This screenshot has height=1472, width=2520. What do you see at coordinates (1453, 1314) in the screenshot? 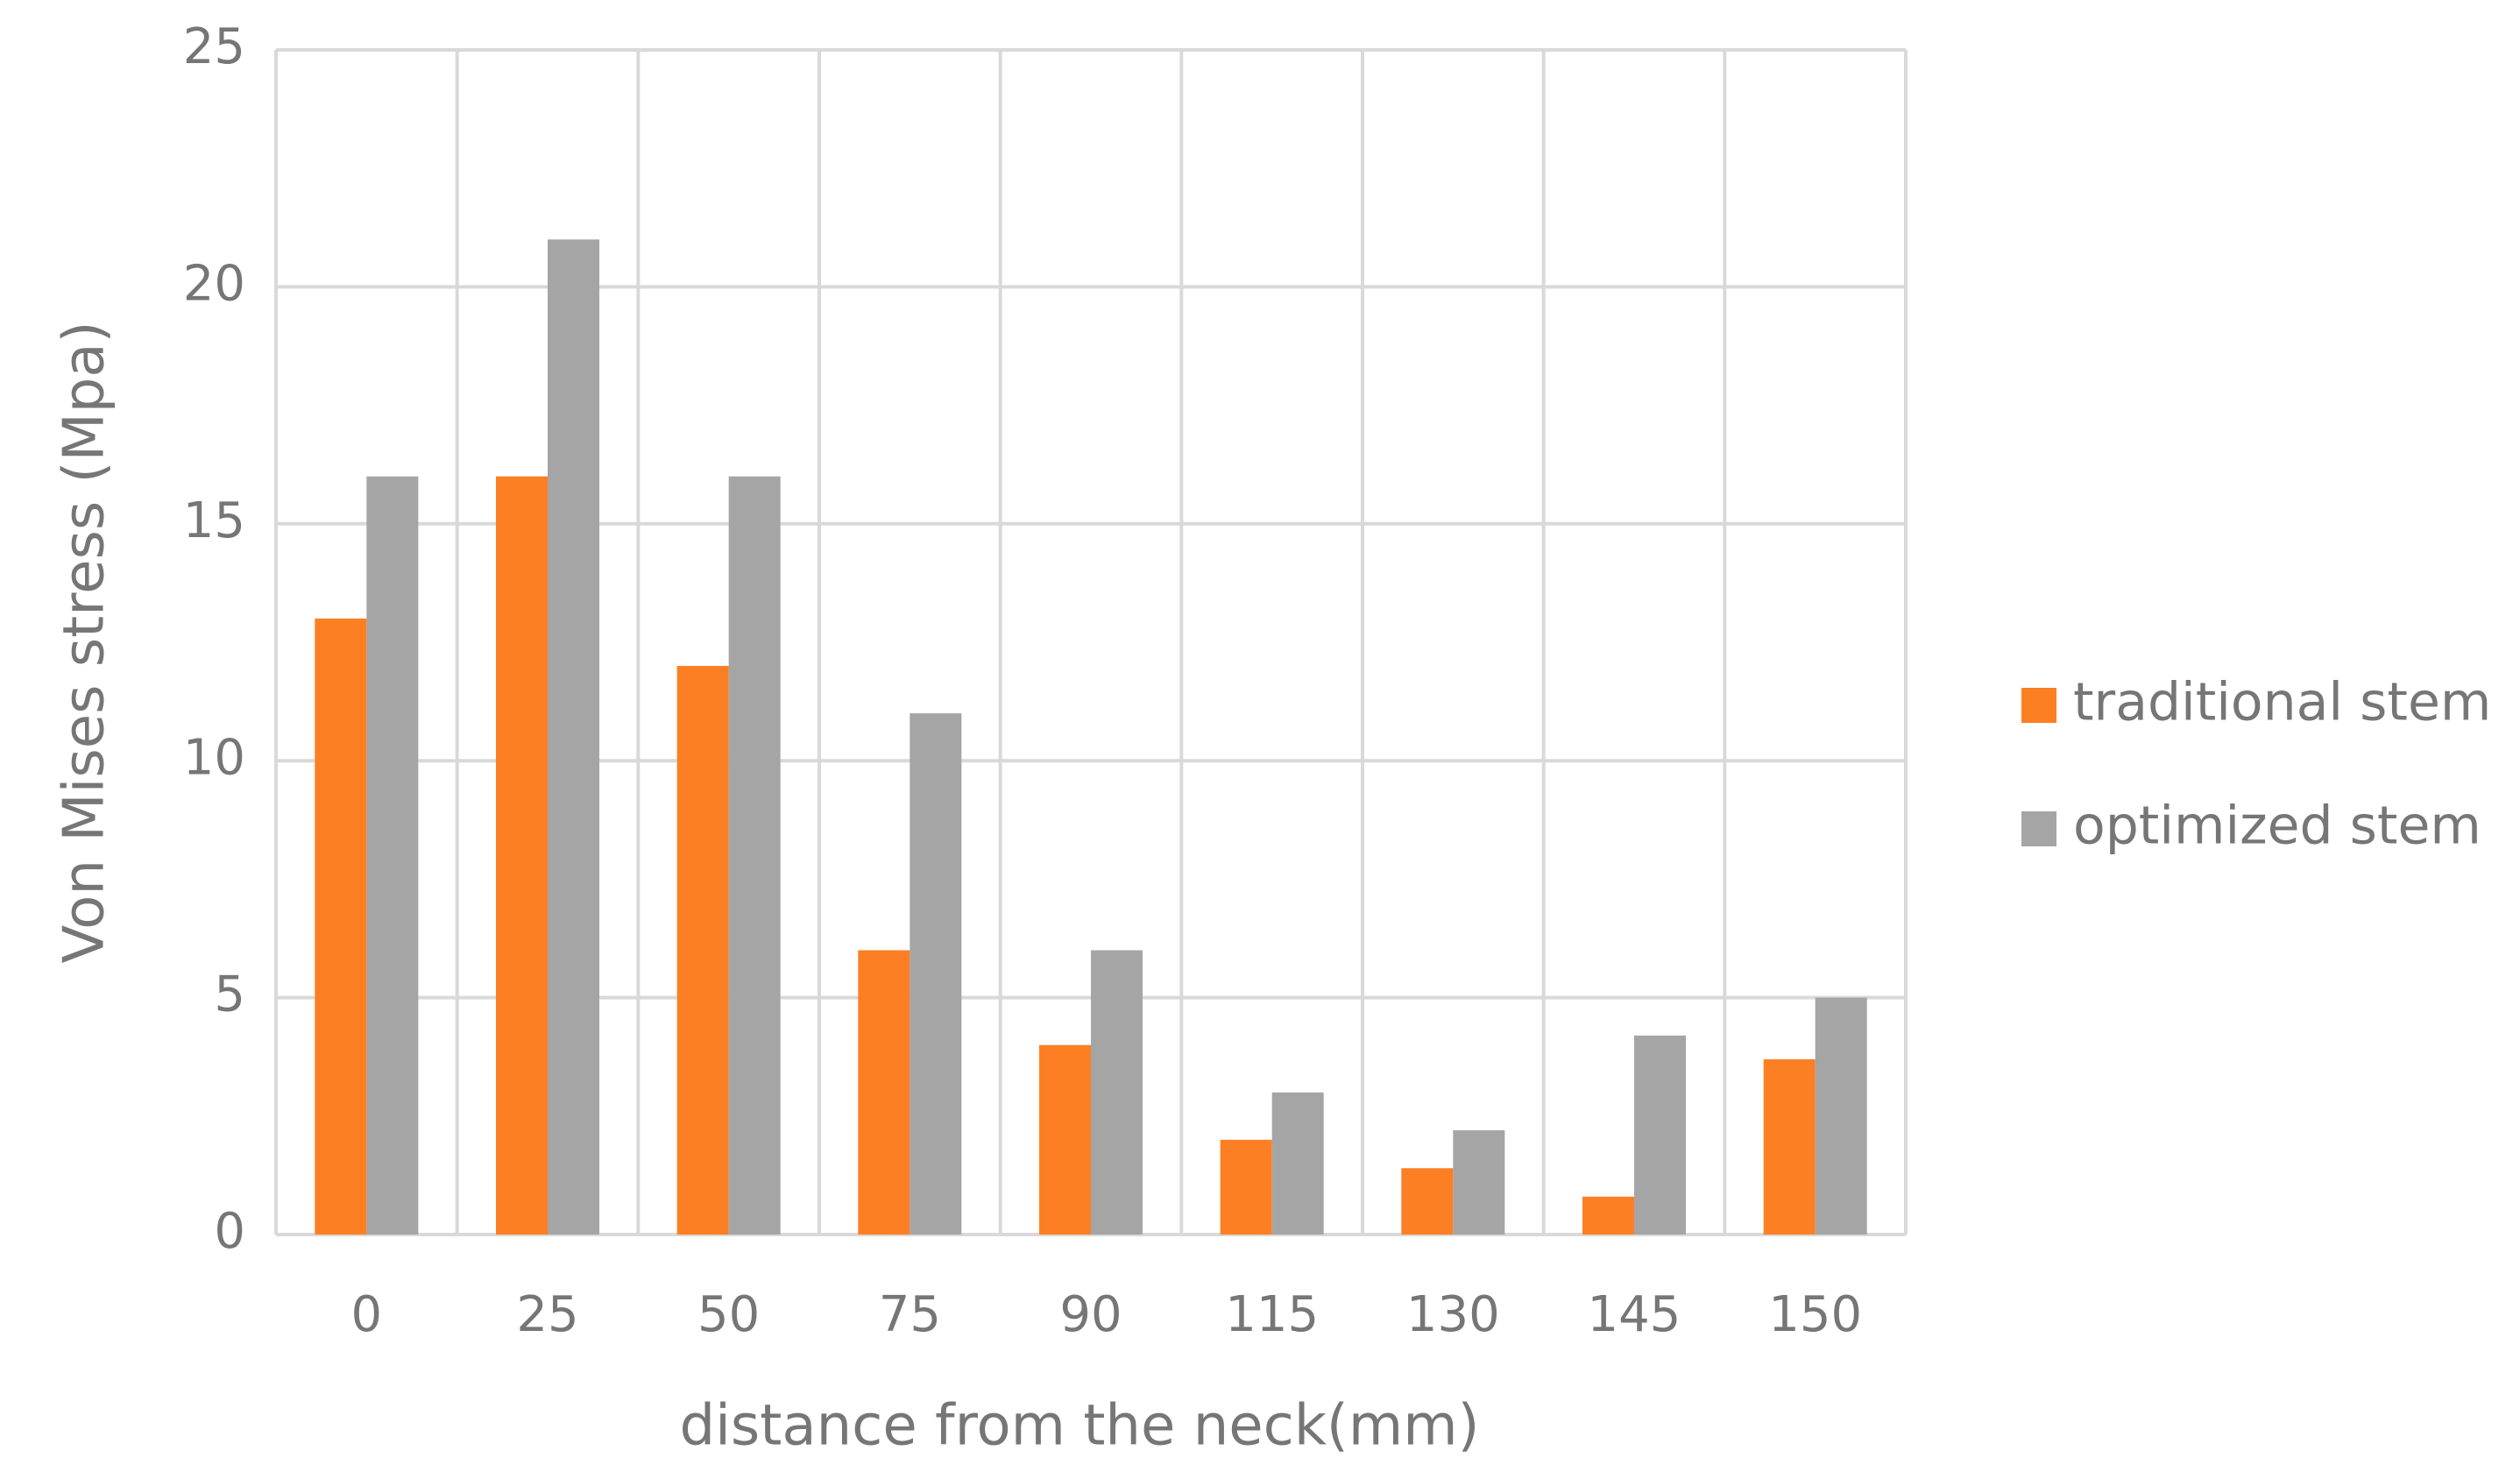
I see `x-tick-label: 130` at bounding box center [1453, 1314].